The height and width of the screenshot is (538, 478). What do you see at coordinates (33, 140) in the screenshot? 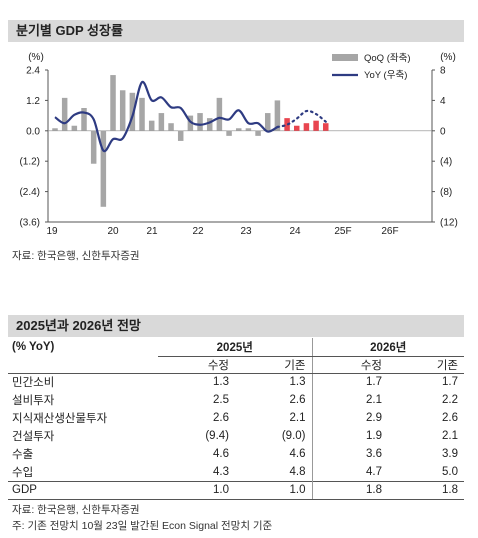
I see `left-axis-ticks: (%) 2.4 1.2 0.0 (1.2) (2.4) (3.6)` at bounding box center [33, 140].